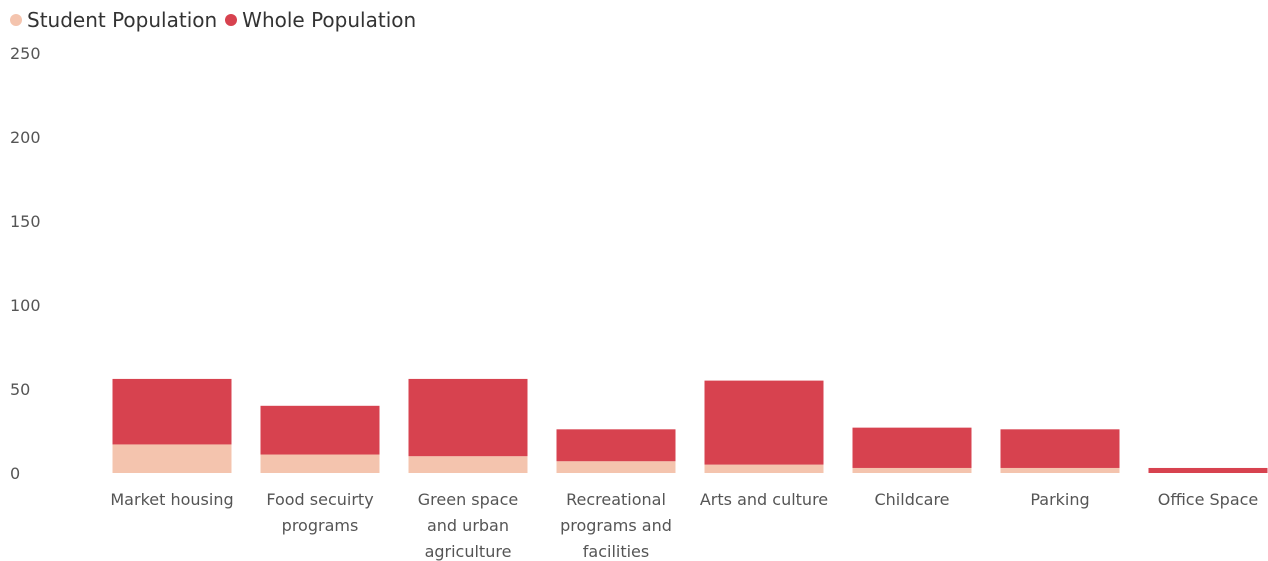 This screenshot has width=1268, height=561. What do you see at coordinates (616, 551) in the screenshot?
I see `x-category-label: facilities` at bounding box center [616, 551].